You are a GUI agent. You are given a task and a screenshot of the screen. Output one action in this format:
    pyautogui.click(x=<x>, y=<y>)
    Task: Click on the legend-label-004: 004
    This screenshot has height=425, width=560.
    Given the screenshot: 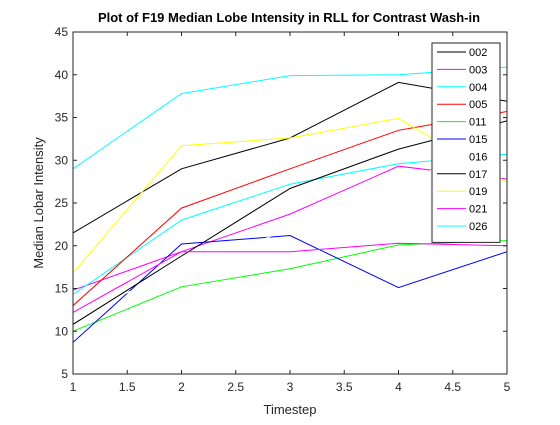 What is the action you would take?
    pyautogui.click(x=478, y=88)
    